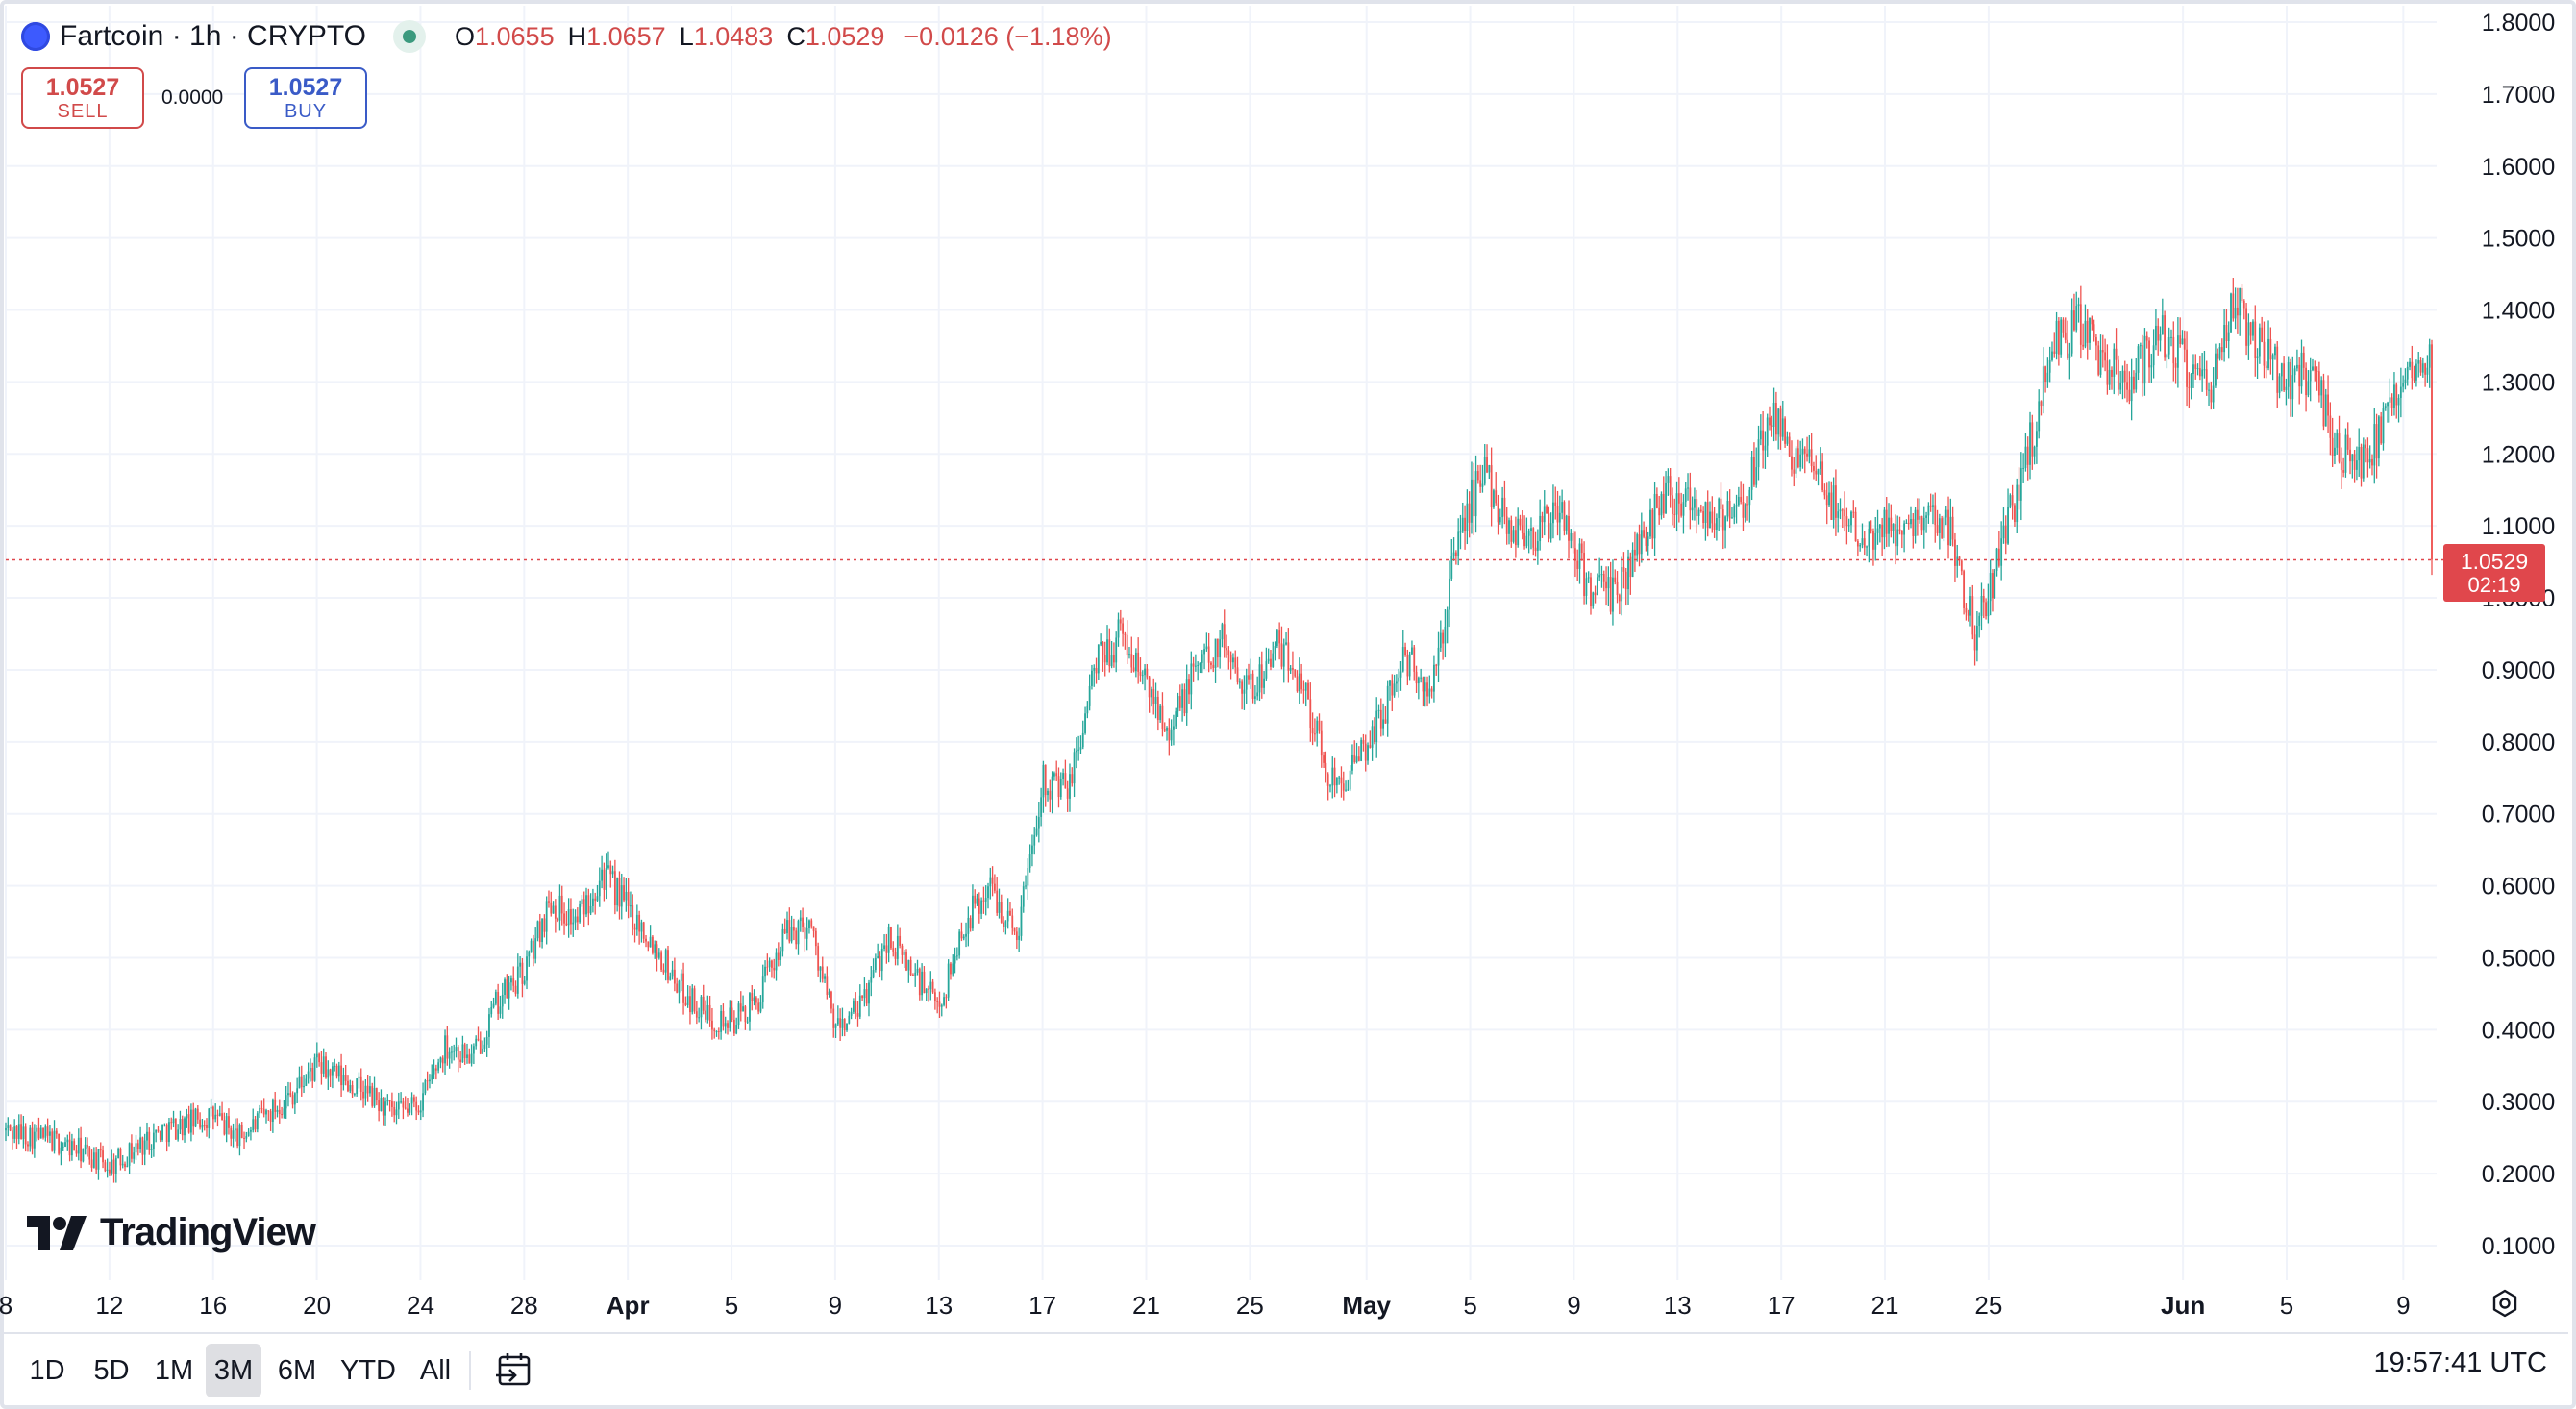  What do you see at coordinates (83, 98) in the screenshot?
I see `sell-button: 1.0527 SELL` at bounding box center [83, 98].